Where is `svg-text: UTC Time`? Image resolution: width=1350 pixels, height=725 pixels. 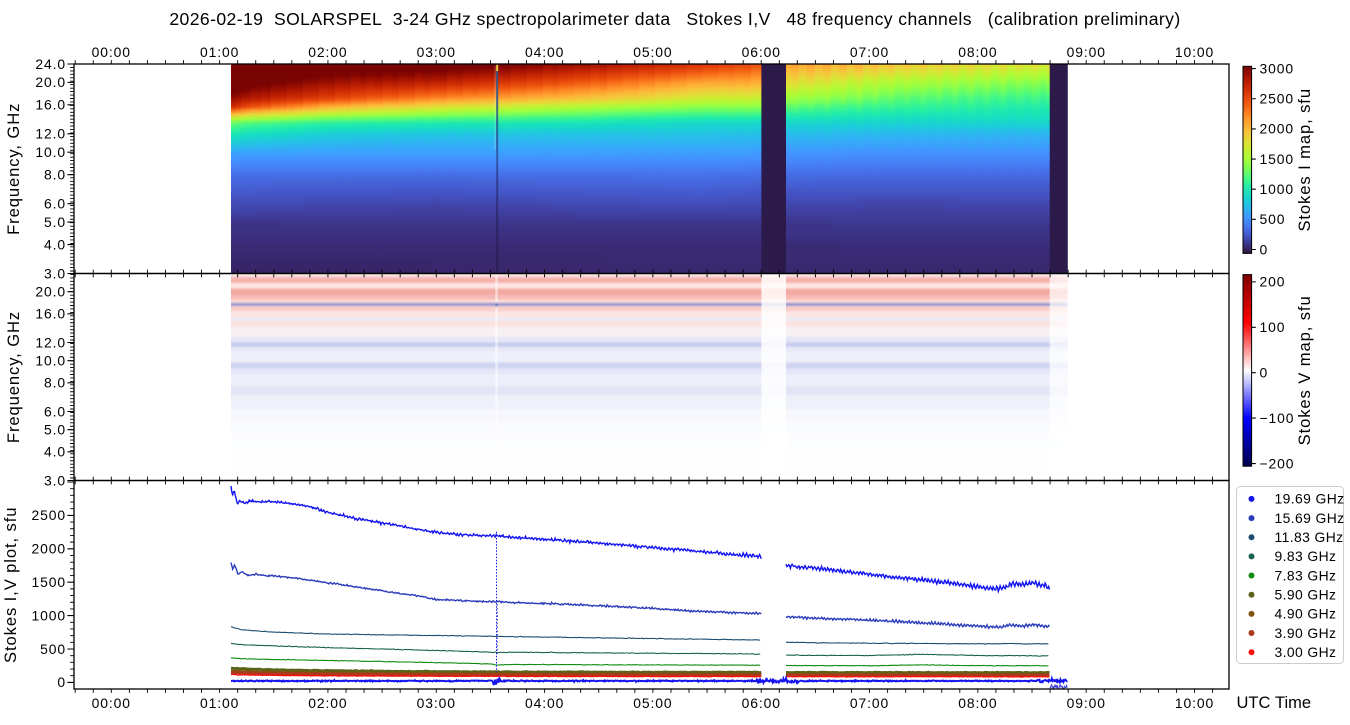 svg-text: UTC Time is located at coordinates (1274, 703).